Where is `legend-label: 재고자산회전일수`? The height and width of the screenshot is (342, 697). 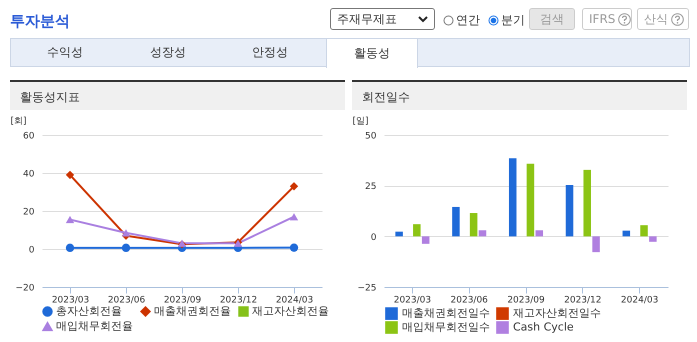 legend-label: 재고자산회전일수 is located at coordinates (557, 313).